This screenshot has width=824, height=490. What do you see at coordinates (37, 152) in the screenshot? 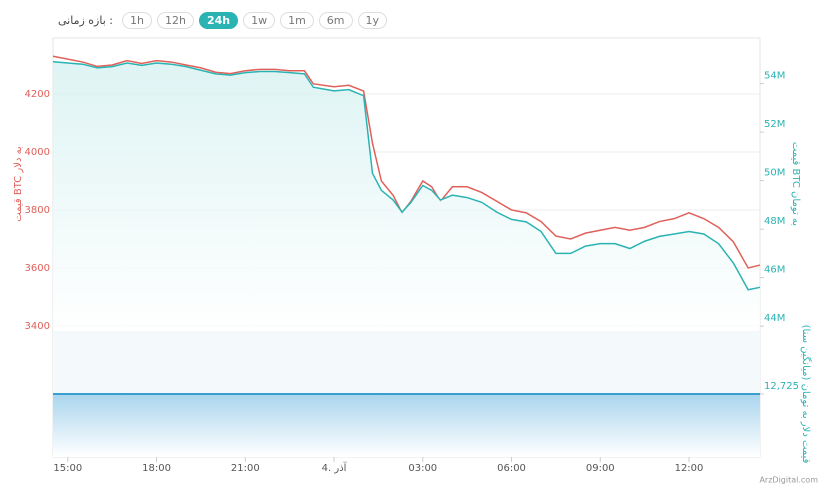
I see `y-tick-label: 4000` at bounding box center [37, 152].